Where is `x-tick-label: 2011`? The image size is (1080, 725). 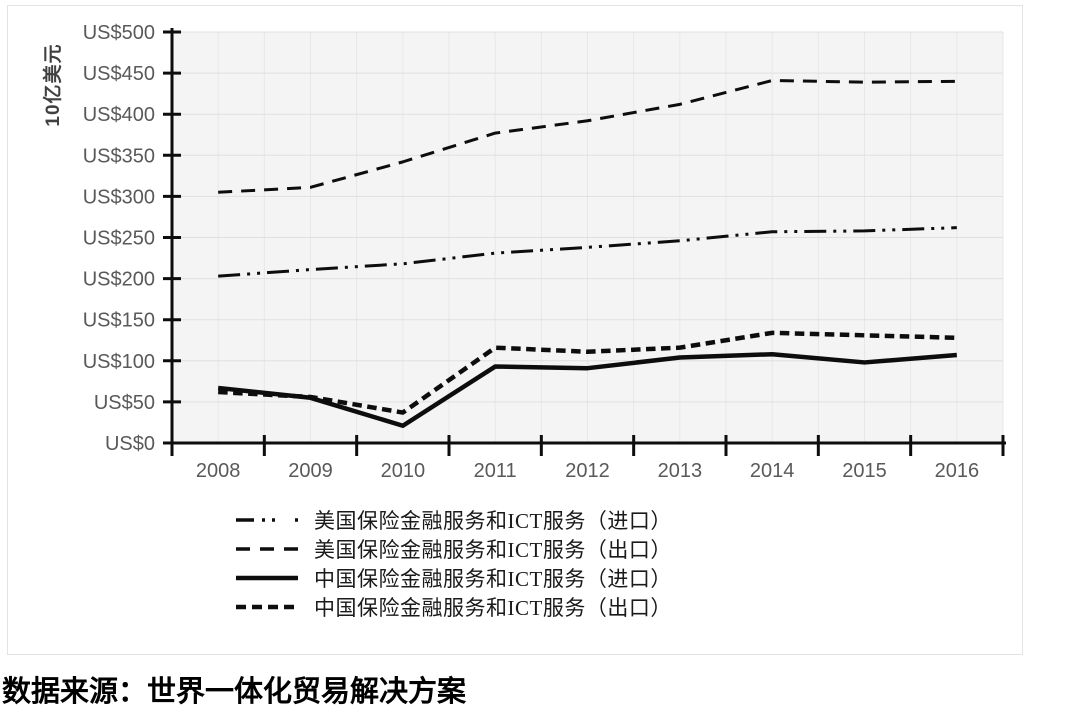 x-tick-label: 2011 is located at coordinates (495, 471).